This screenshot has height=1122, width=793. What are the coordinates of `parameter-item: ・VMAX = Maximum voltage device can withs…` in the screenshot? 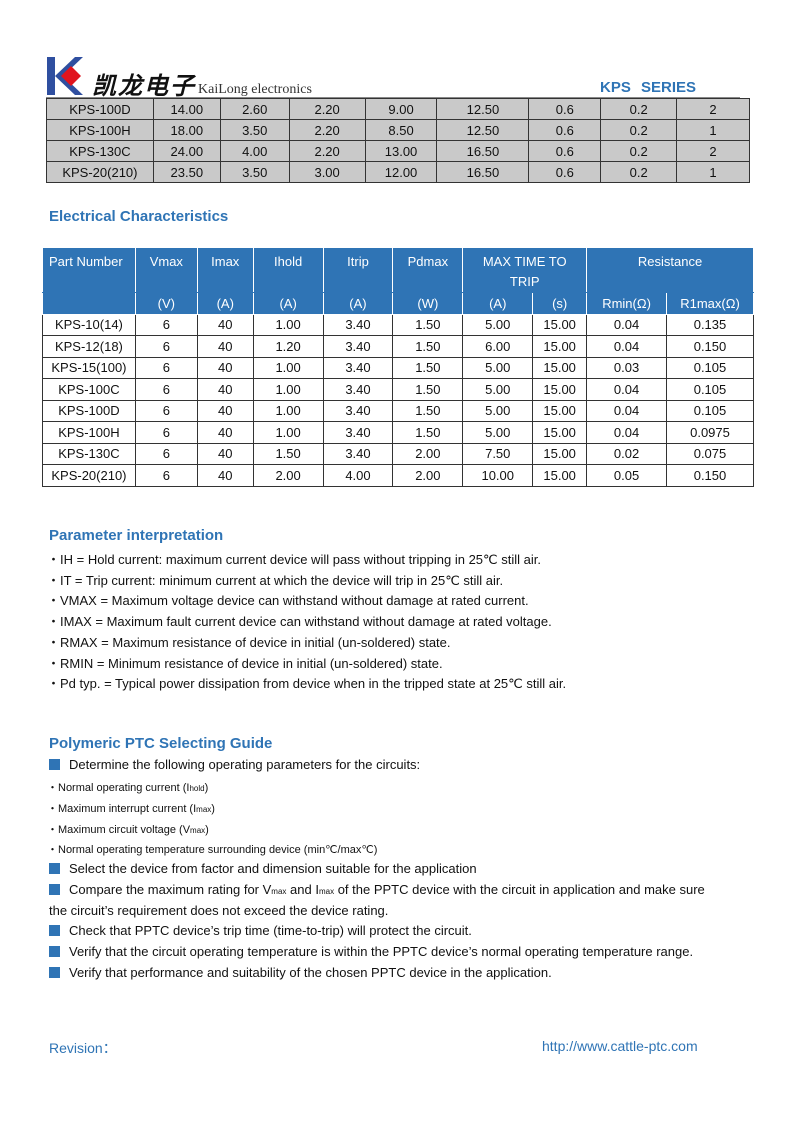 It's located at (288, 601).